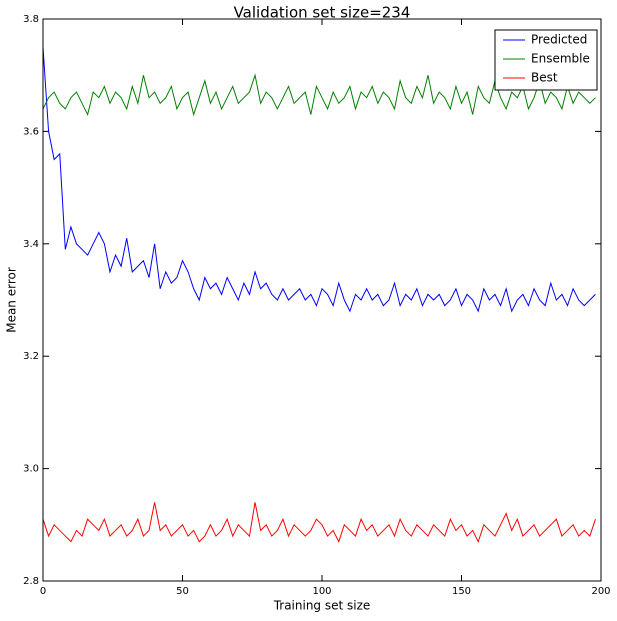 The height and width of the screenshot is (621, 617). What do you see at coordinates (31, 19) in the screenshot?
I see `y-tick-label: 3.8` at bounding box center [31, 19].